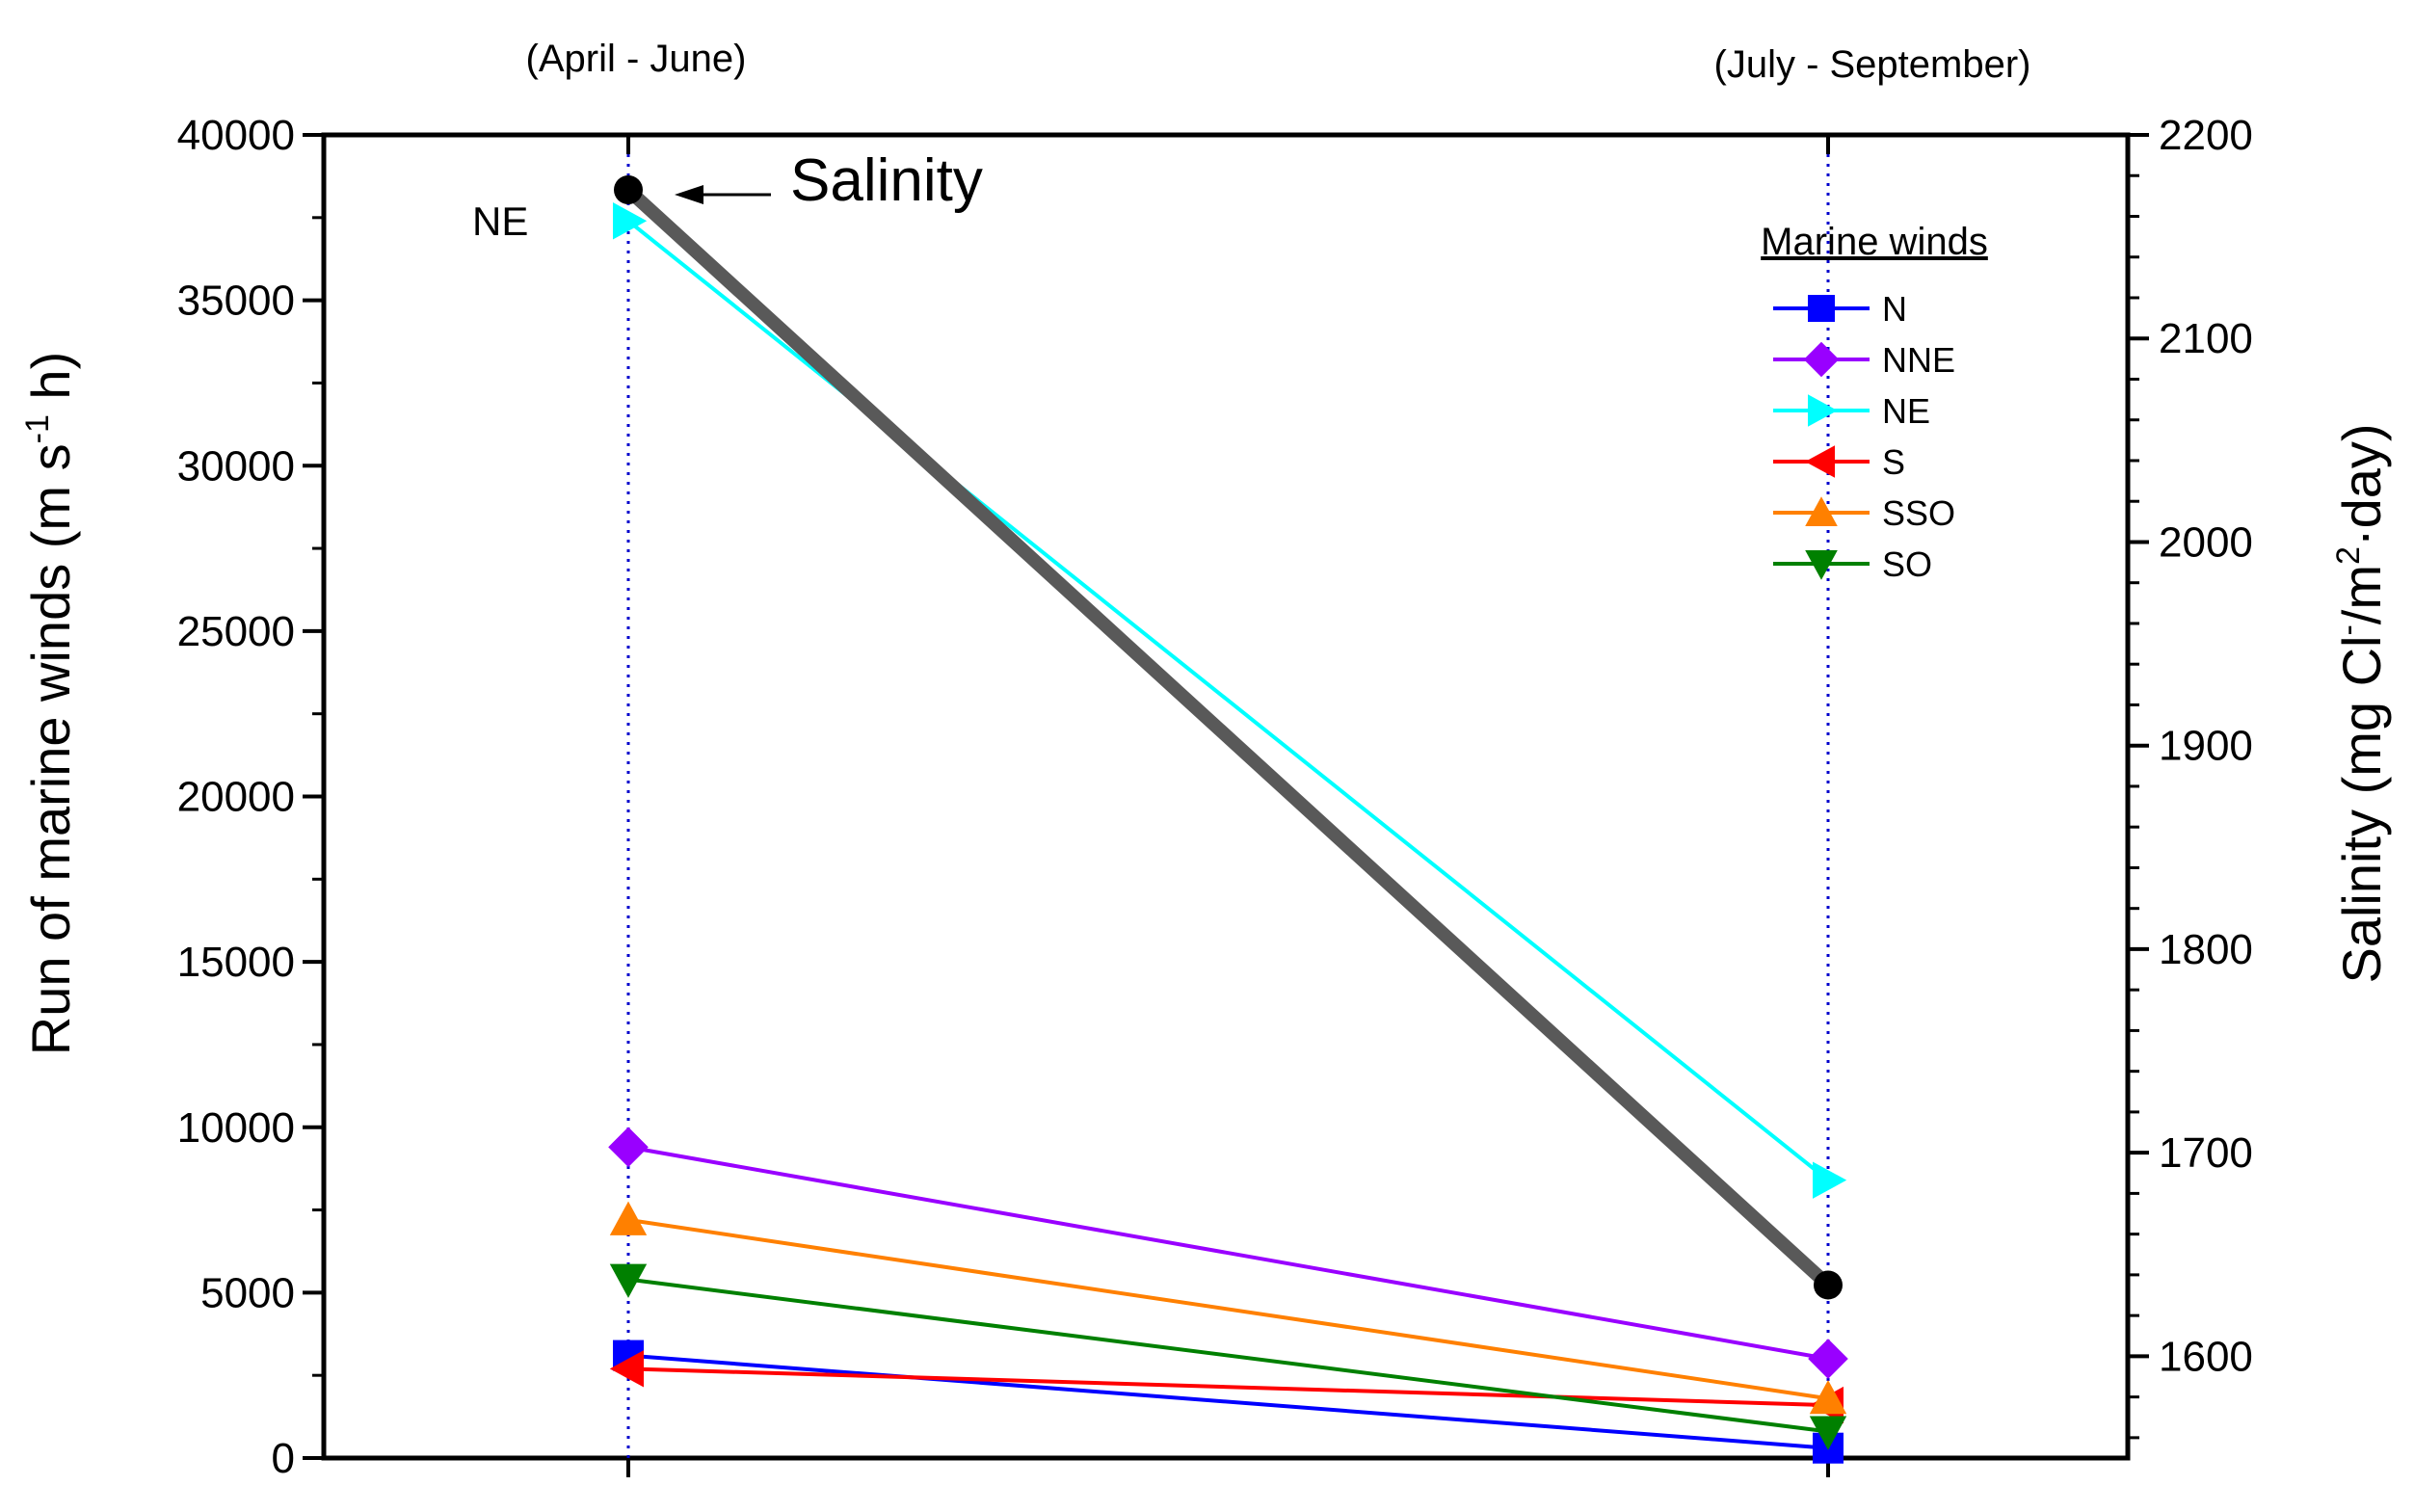 The height and width of the screenshot is (1512, 2414). I want to click on y2-axis-title: Salinity (mg Cl-/m2·day), so click(2361, 703).